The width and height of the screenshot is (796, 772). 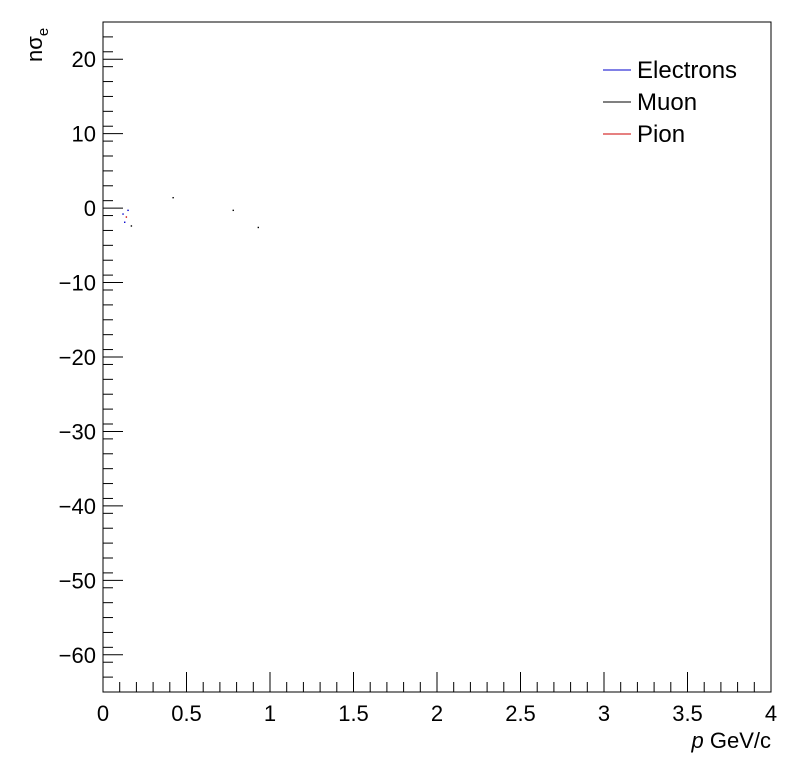 What do you see at coordinates (34, 49) in the screenshot?
I see `y-axis-title-main: nσ` at bounding box center [34, 49].